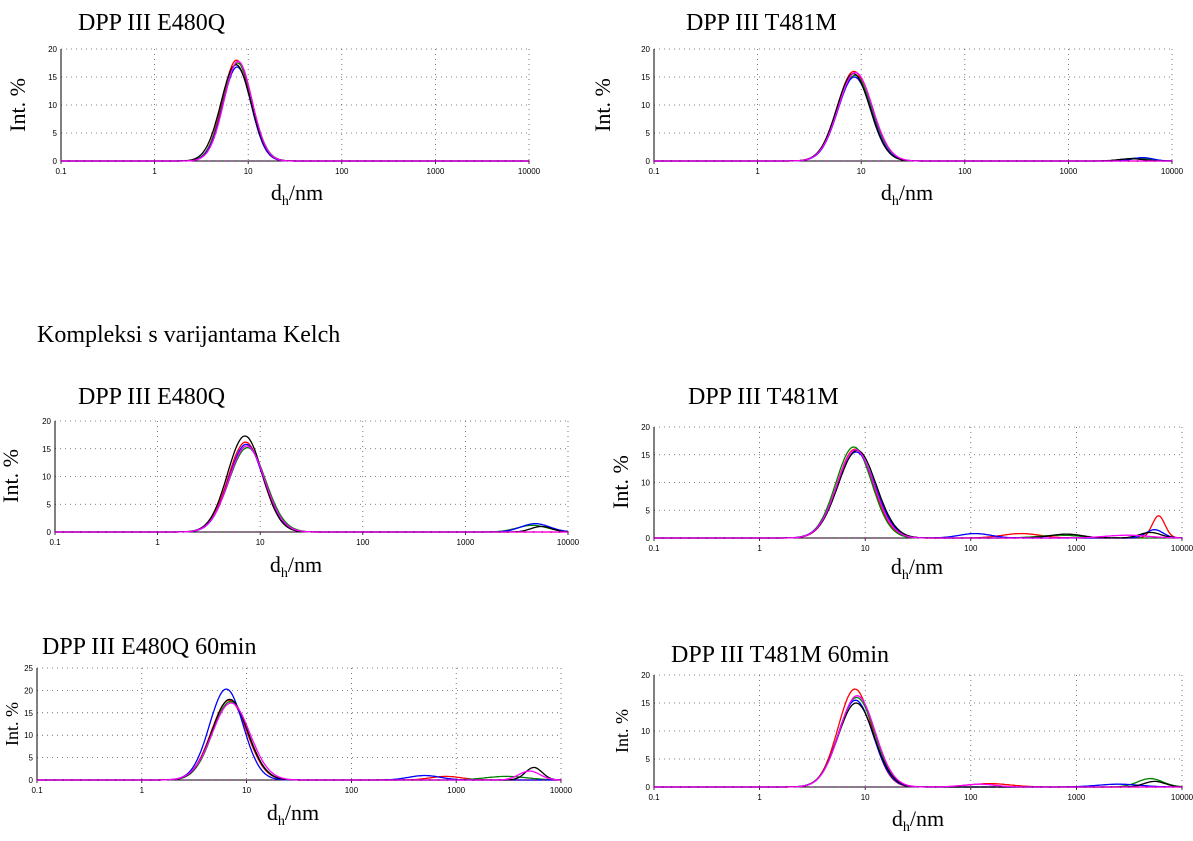 This screenshot has width=1193, height=841. What do you see at coordinates (761, 23) in the screenshot?
I see `chart-title: DPP III T481M` at bounding box center [761, 23].